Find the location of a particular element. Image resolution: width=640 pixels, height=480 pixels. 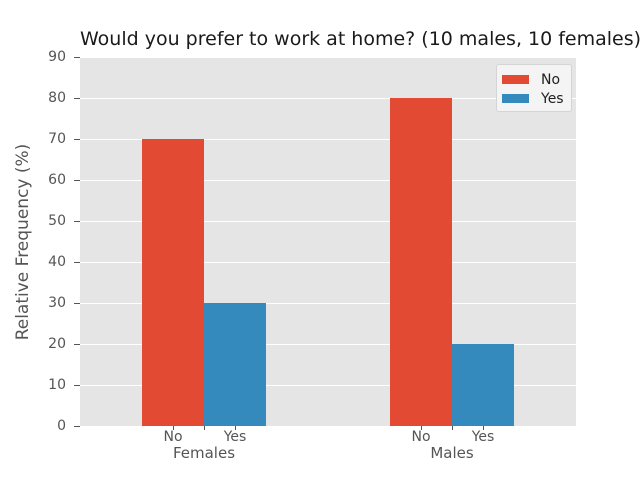

x-tick-label-females-no: No is located at coordinates (173, 437).